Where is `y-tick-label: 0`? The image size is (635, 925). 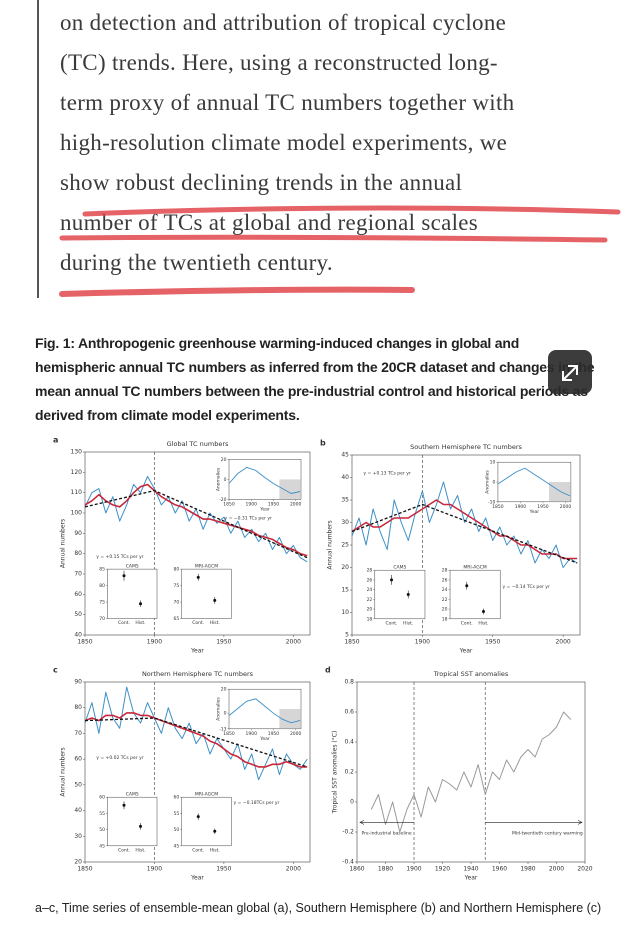
y-tick-label: 0 is located at coordinates (352, 802).